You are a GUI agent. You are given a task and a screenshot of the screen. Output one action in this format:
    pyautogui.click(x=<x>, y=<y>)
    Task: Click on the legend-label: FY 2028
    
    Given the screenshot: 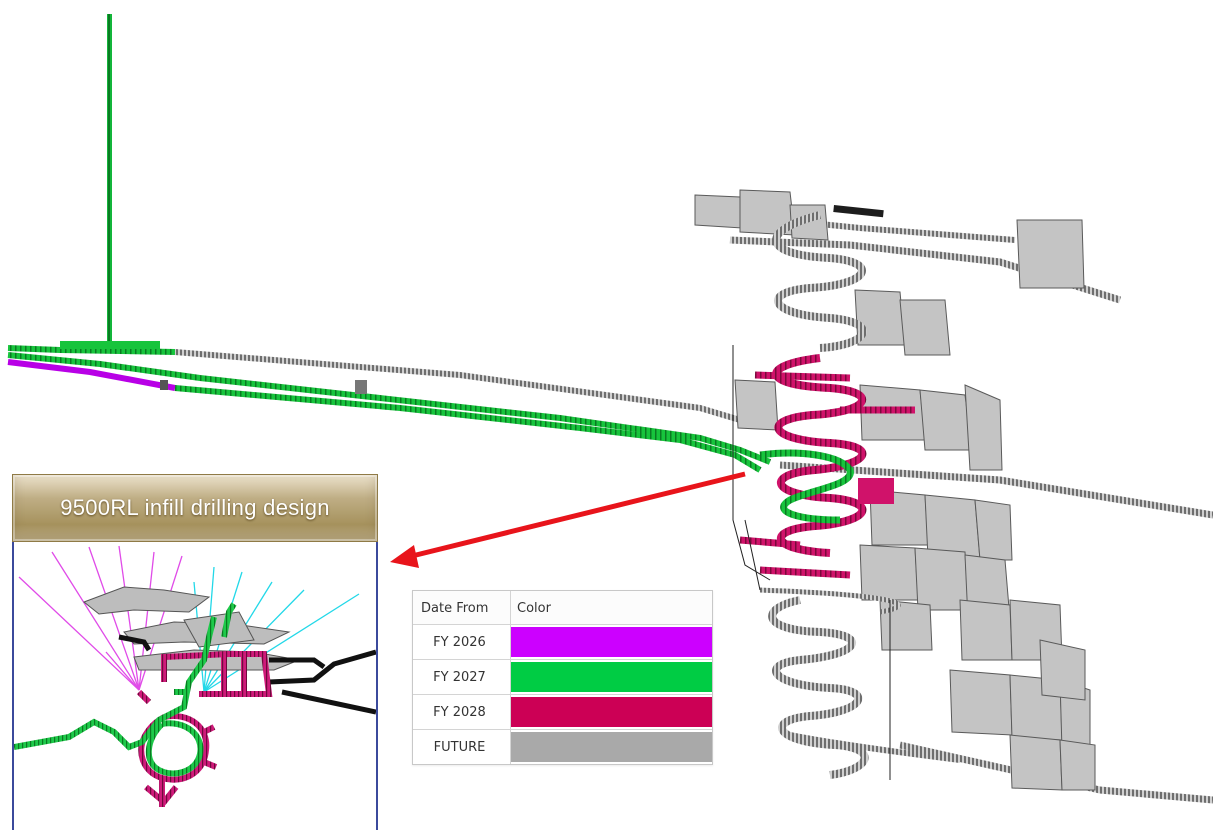 What is the action you would take?
    pyautogui.click(x=462, y=712)
    